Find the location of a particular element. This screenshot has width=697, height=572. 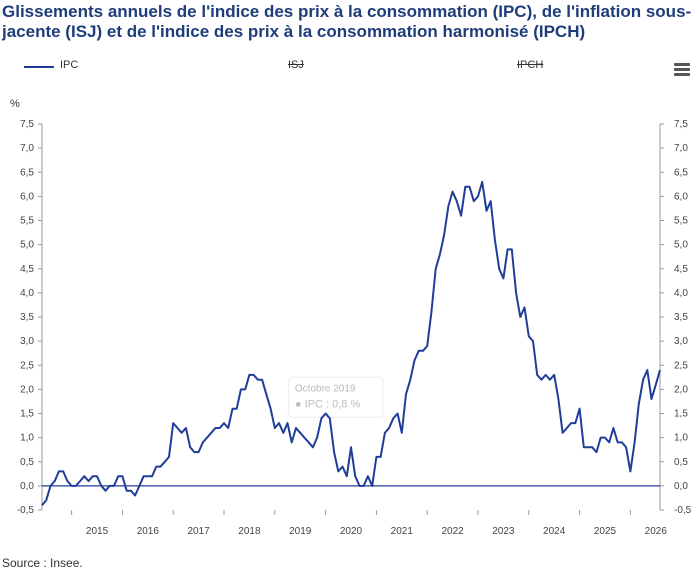

y-tick-label-left: 7,5 is located at coordinates (27, 124).